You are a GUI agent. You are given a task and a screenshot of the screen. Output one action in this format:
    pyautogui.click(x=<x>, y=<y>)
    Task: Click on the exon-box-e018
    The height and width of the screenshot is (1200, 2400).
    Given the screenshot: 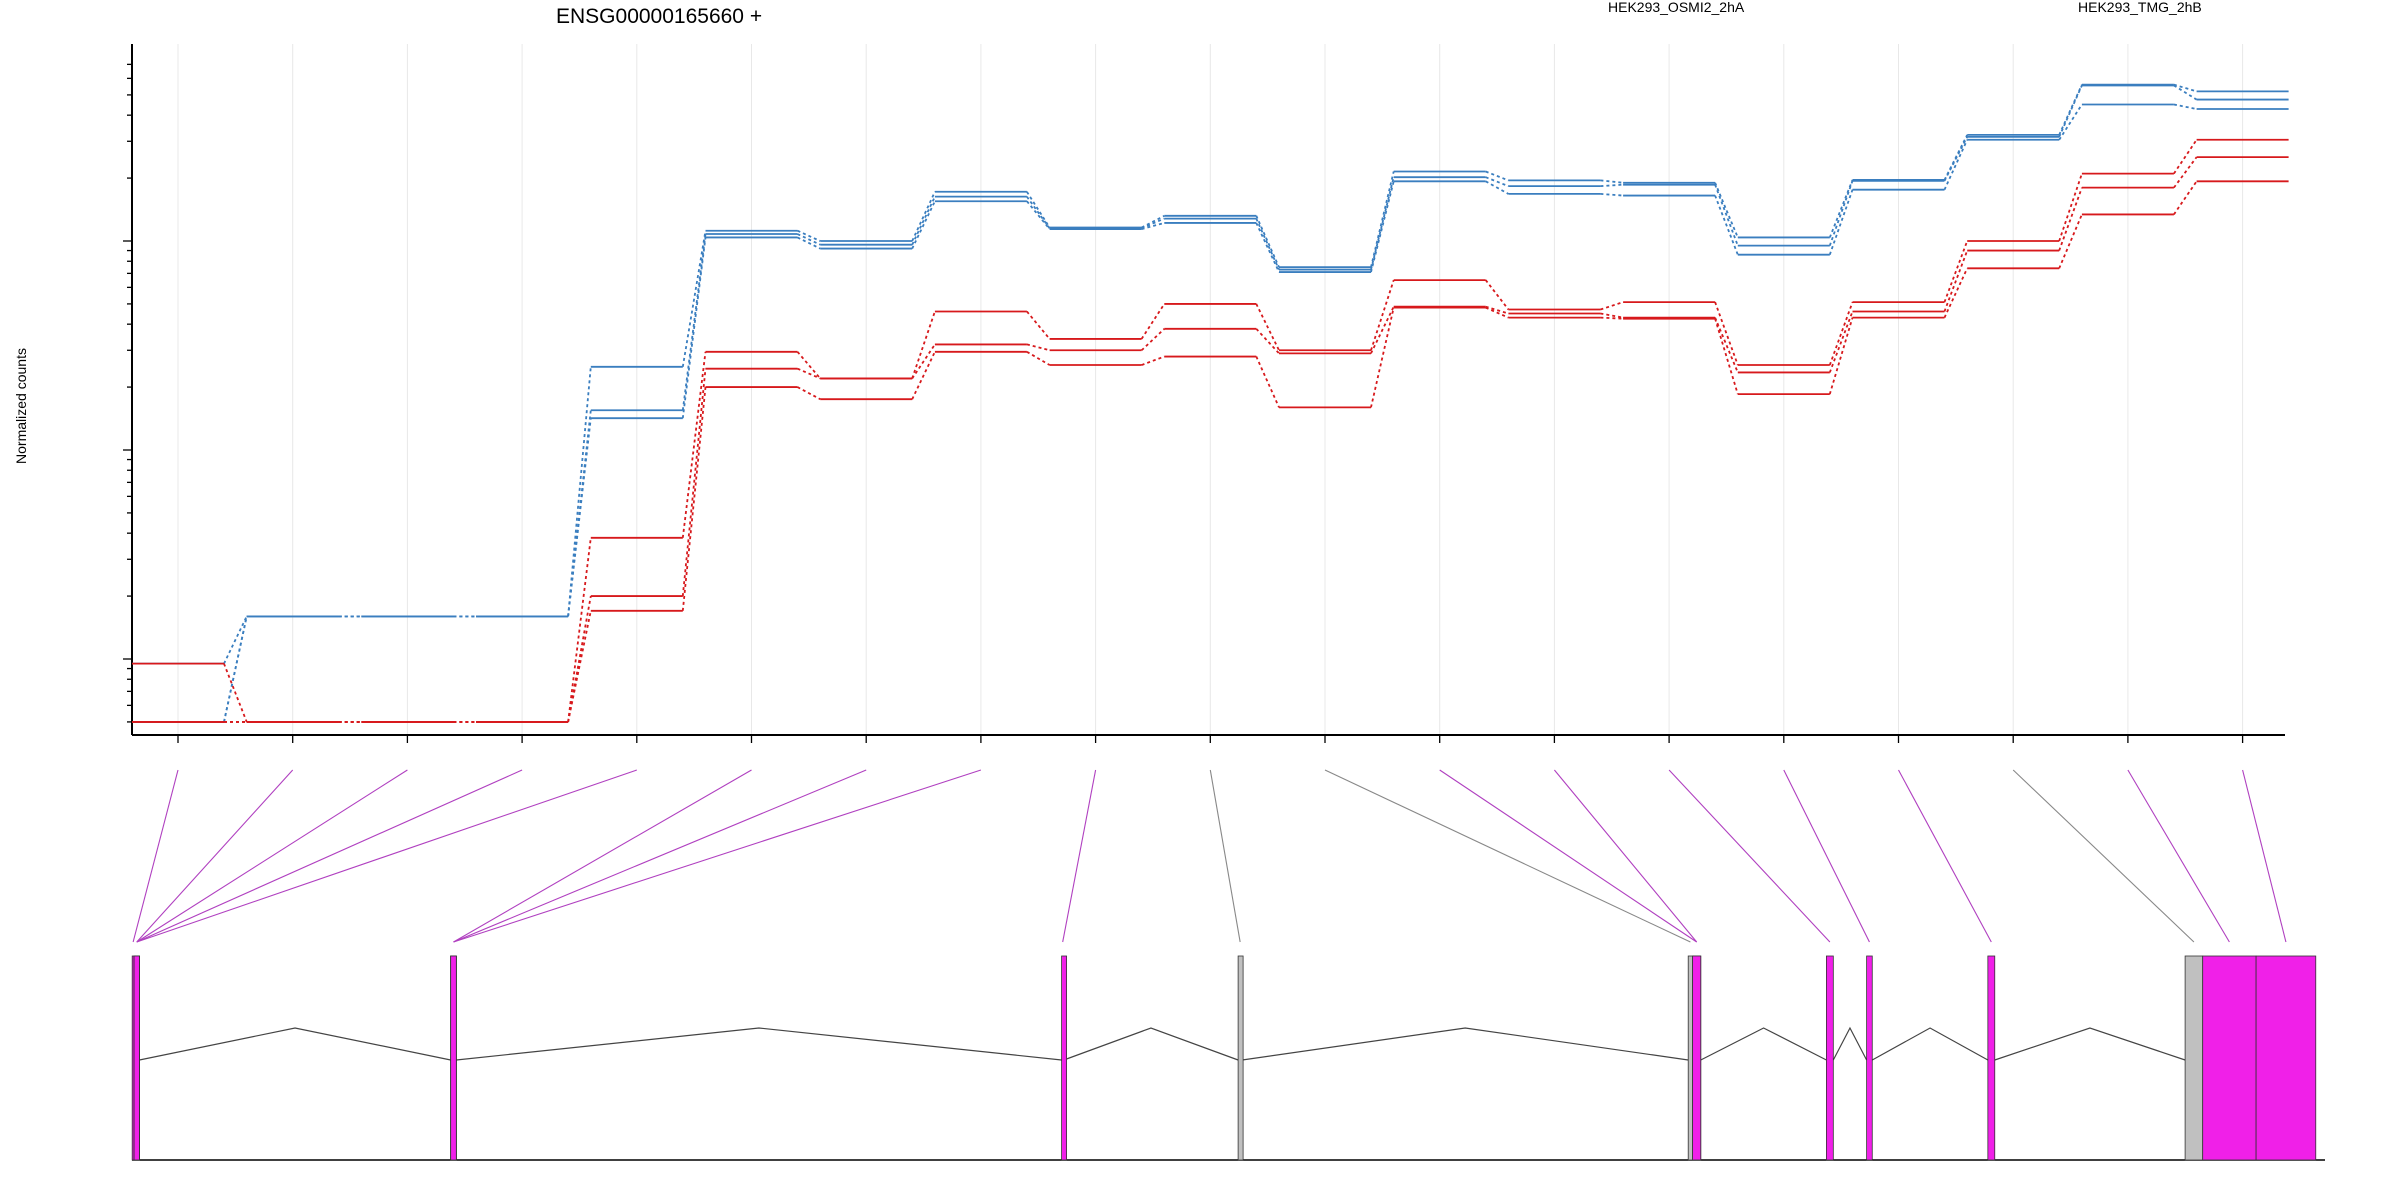 What is the action you would take?
    pyautogui.click(x=2229, y=1058)
    